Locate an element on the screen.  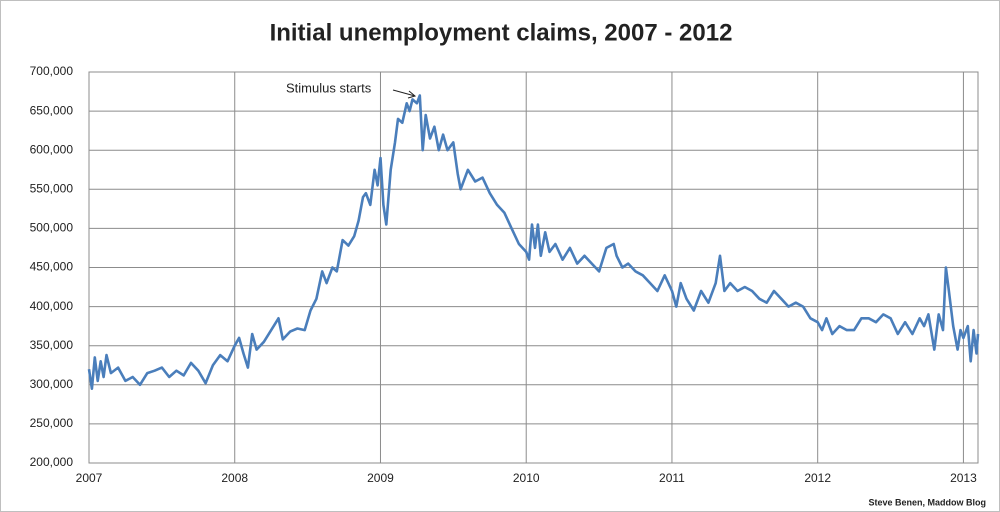
y-tick-label: 600,000 is located at coordinates (52, 149).